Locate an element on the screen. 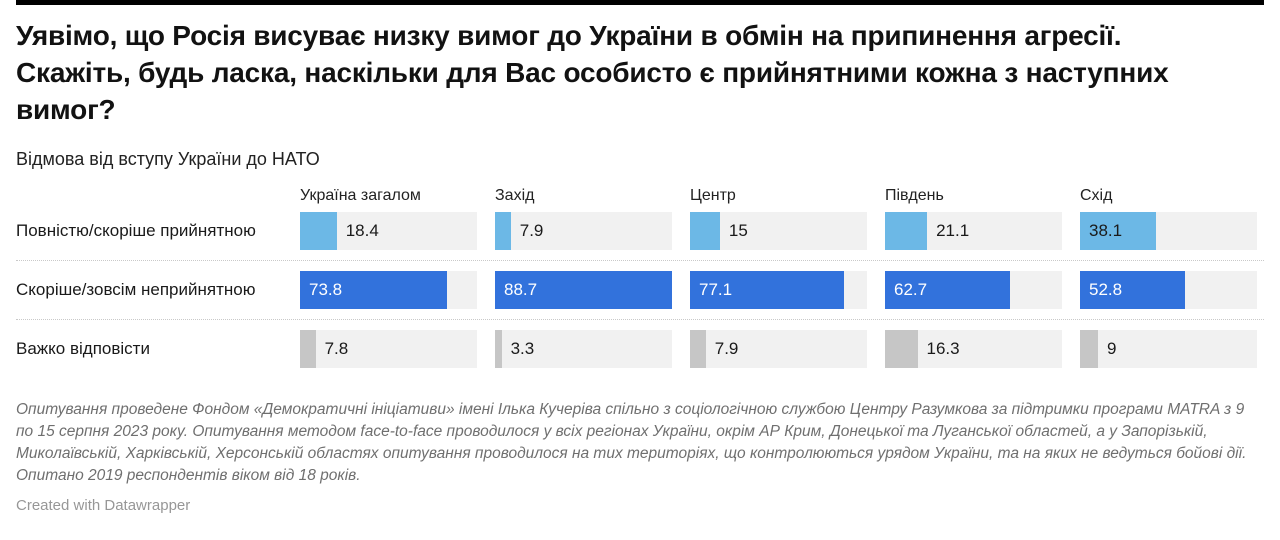  bar-value-label: 3.3 is located at coordinates (522, 348).